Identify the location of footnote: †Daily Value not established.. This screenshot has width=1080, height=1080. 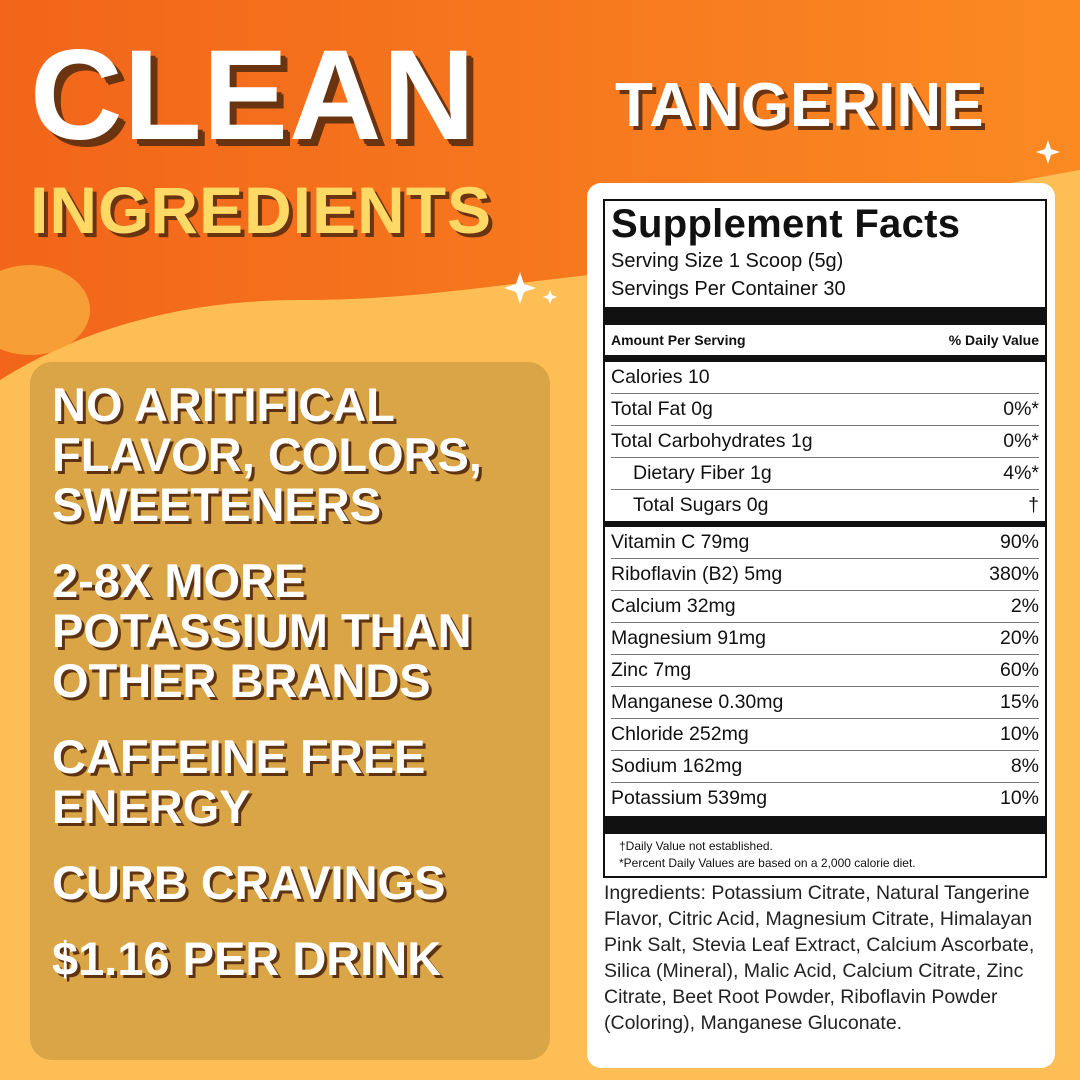
(696, 846).